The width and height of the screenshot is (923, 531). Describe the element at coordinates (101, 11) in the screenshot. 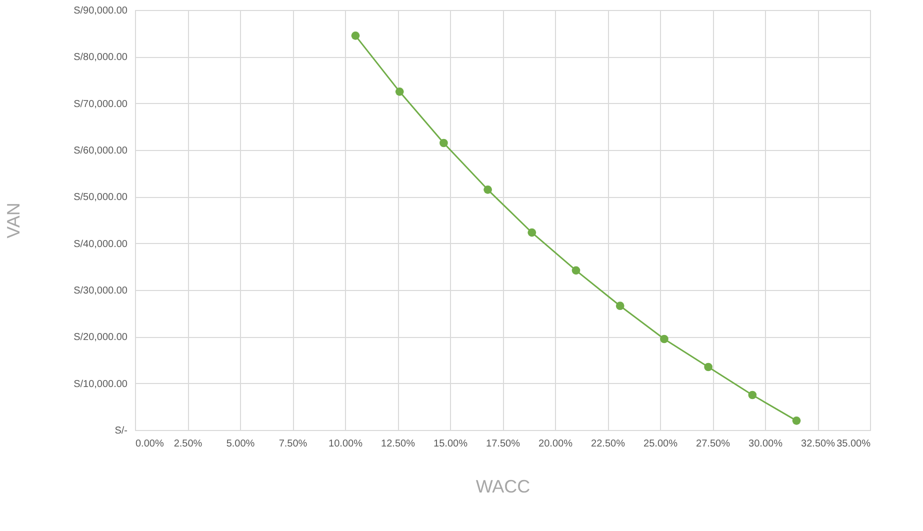

I see `y-tick-label: S/90,000.00` at that location.